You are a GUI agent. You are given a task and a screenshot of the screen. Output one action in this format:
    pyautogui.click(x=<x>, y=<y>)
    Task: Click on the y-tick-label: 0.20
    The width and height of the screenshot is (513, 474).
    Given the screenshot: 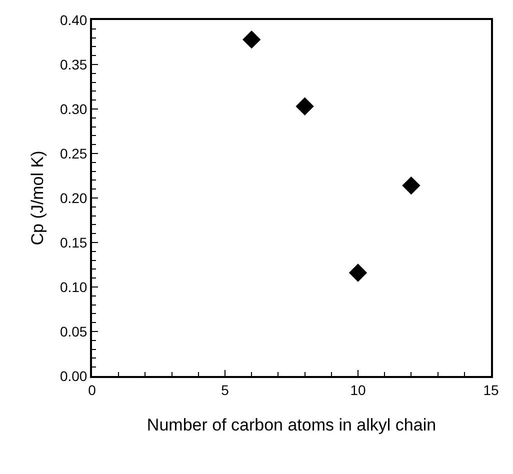 What is the action you would take?
    pyautogui.click(x=74, y=198)
    